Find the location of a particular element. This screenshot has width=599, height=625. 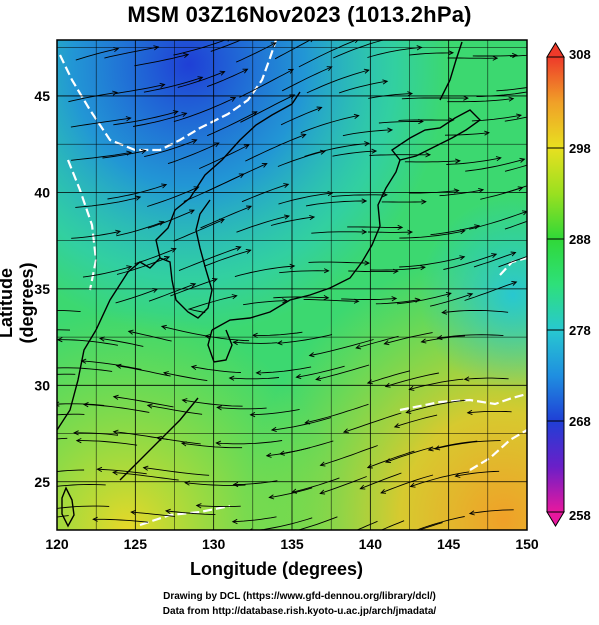

colorbar-min-triangle is located at coordinates (555, 519).